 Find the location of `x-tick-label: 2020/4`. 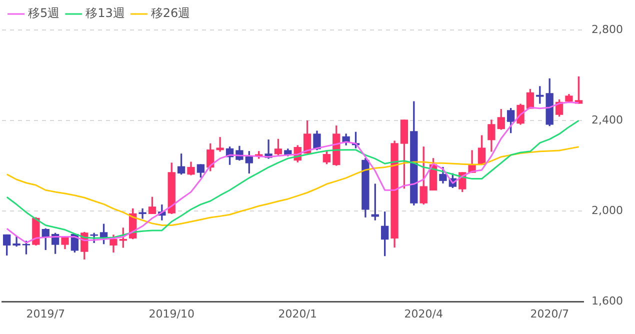

x-tick-label: 2020/4 is located at coordinates (423, 313).